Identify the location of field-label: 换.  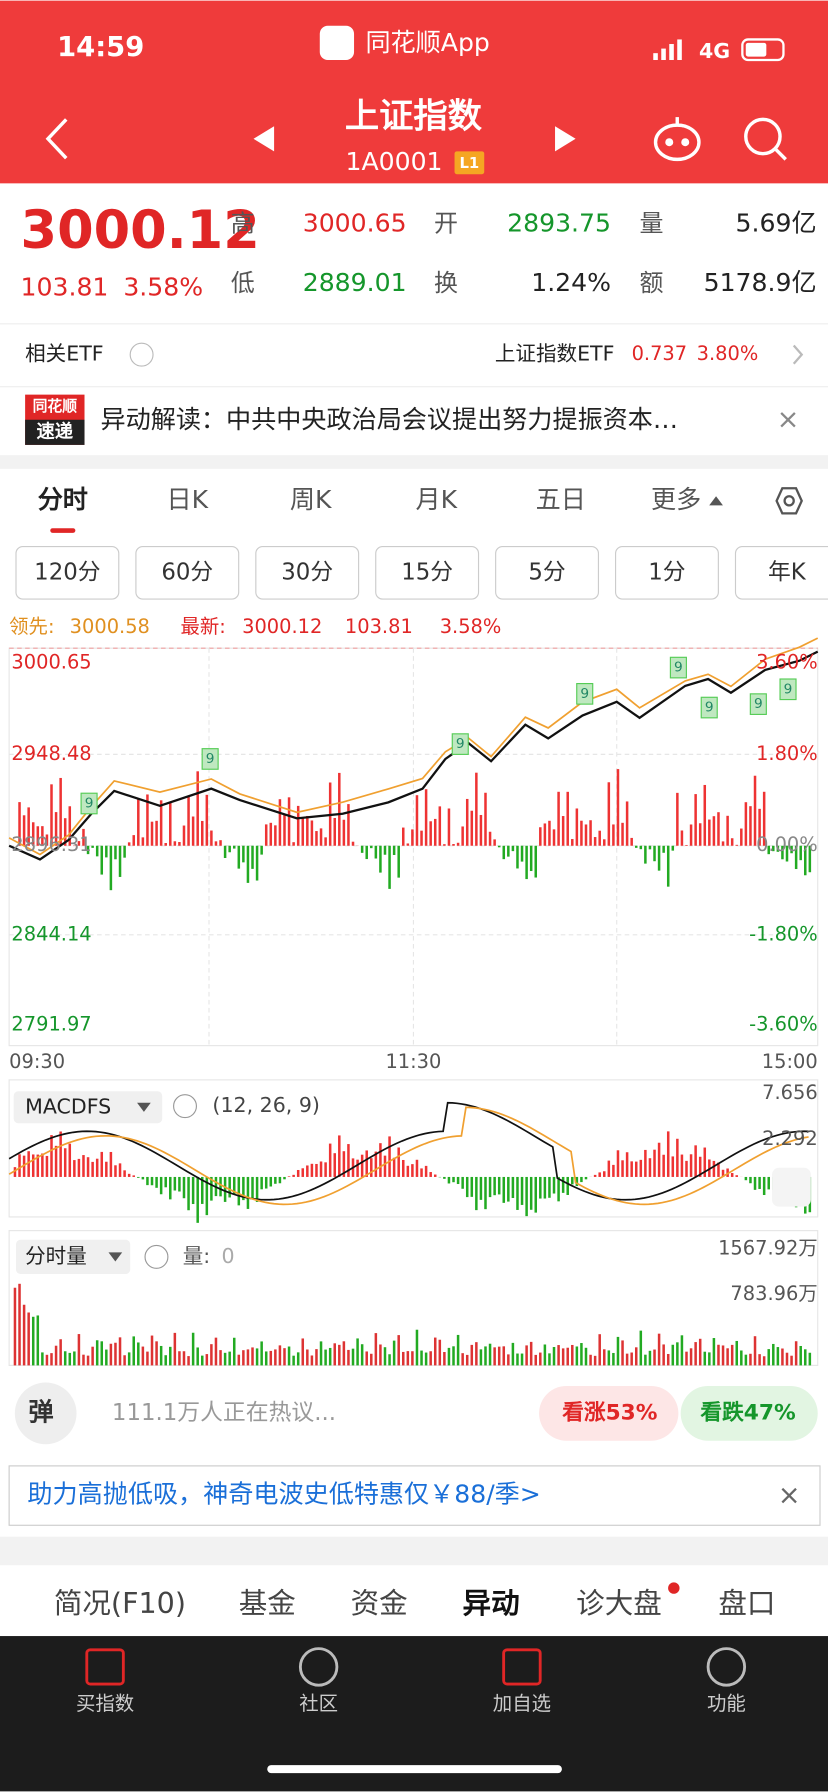
(446, 283).